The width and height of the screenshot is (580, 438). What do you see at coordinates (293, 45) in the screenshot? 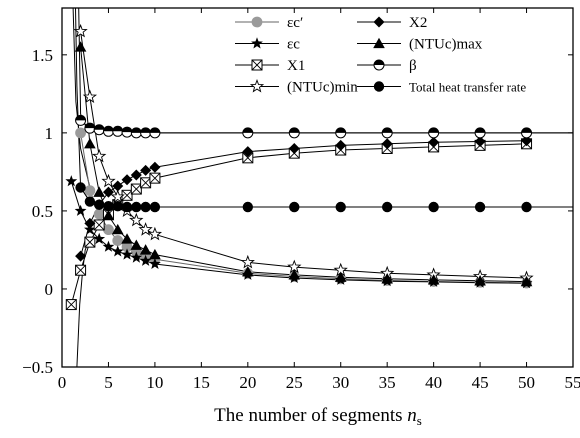
I see `legend-label: εc` at bounding box center [293, 45].